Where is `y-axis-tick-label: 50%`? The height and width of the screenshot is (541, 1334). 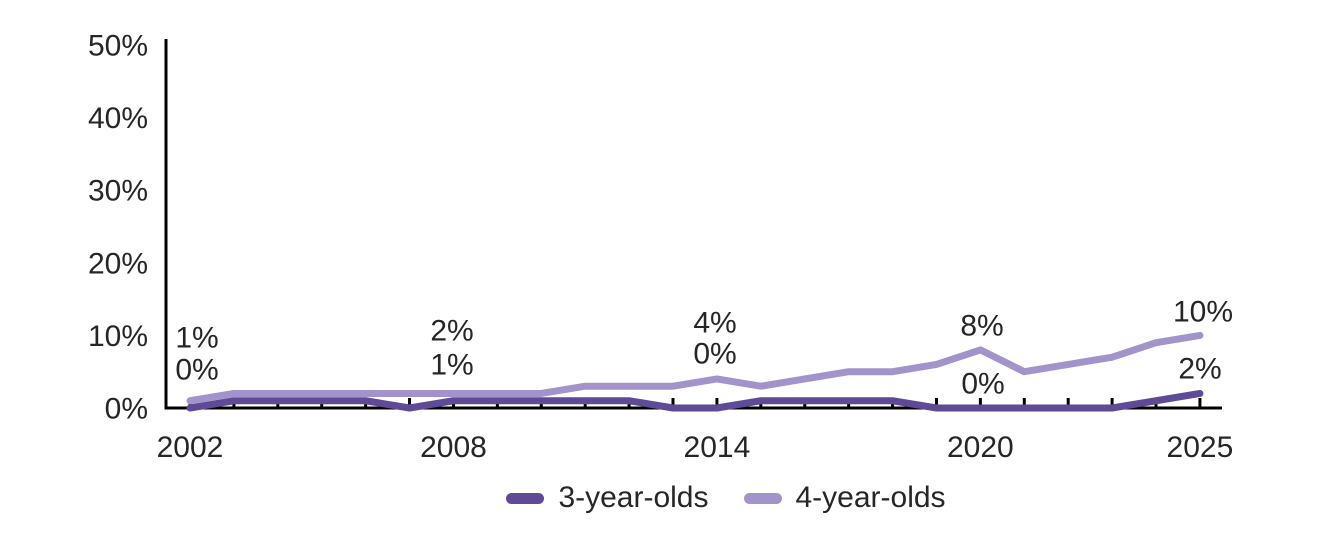
y-axis-tick-label: 50% is located at coordinates (118, 46).